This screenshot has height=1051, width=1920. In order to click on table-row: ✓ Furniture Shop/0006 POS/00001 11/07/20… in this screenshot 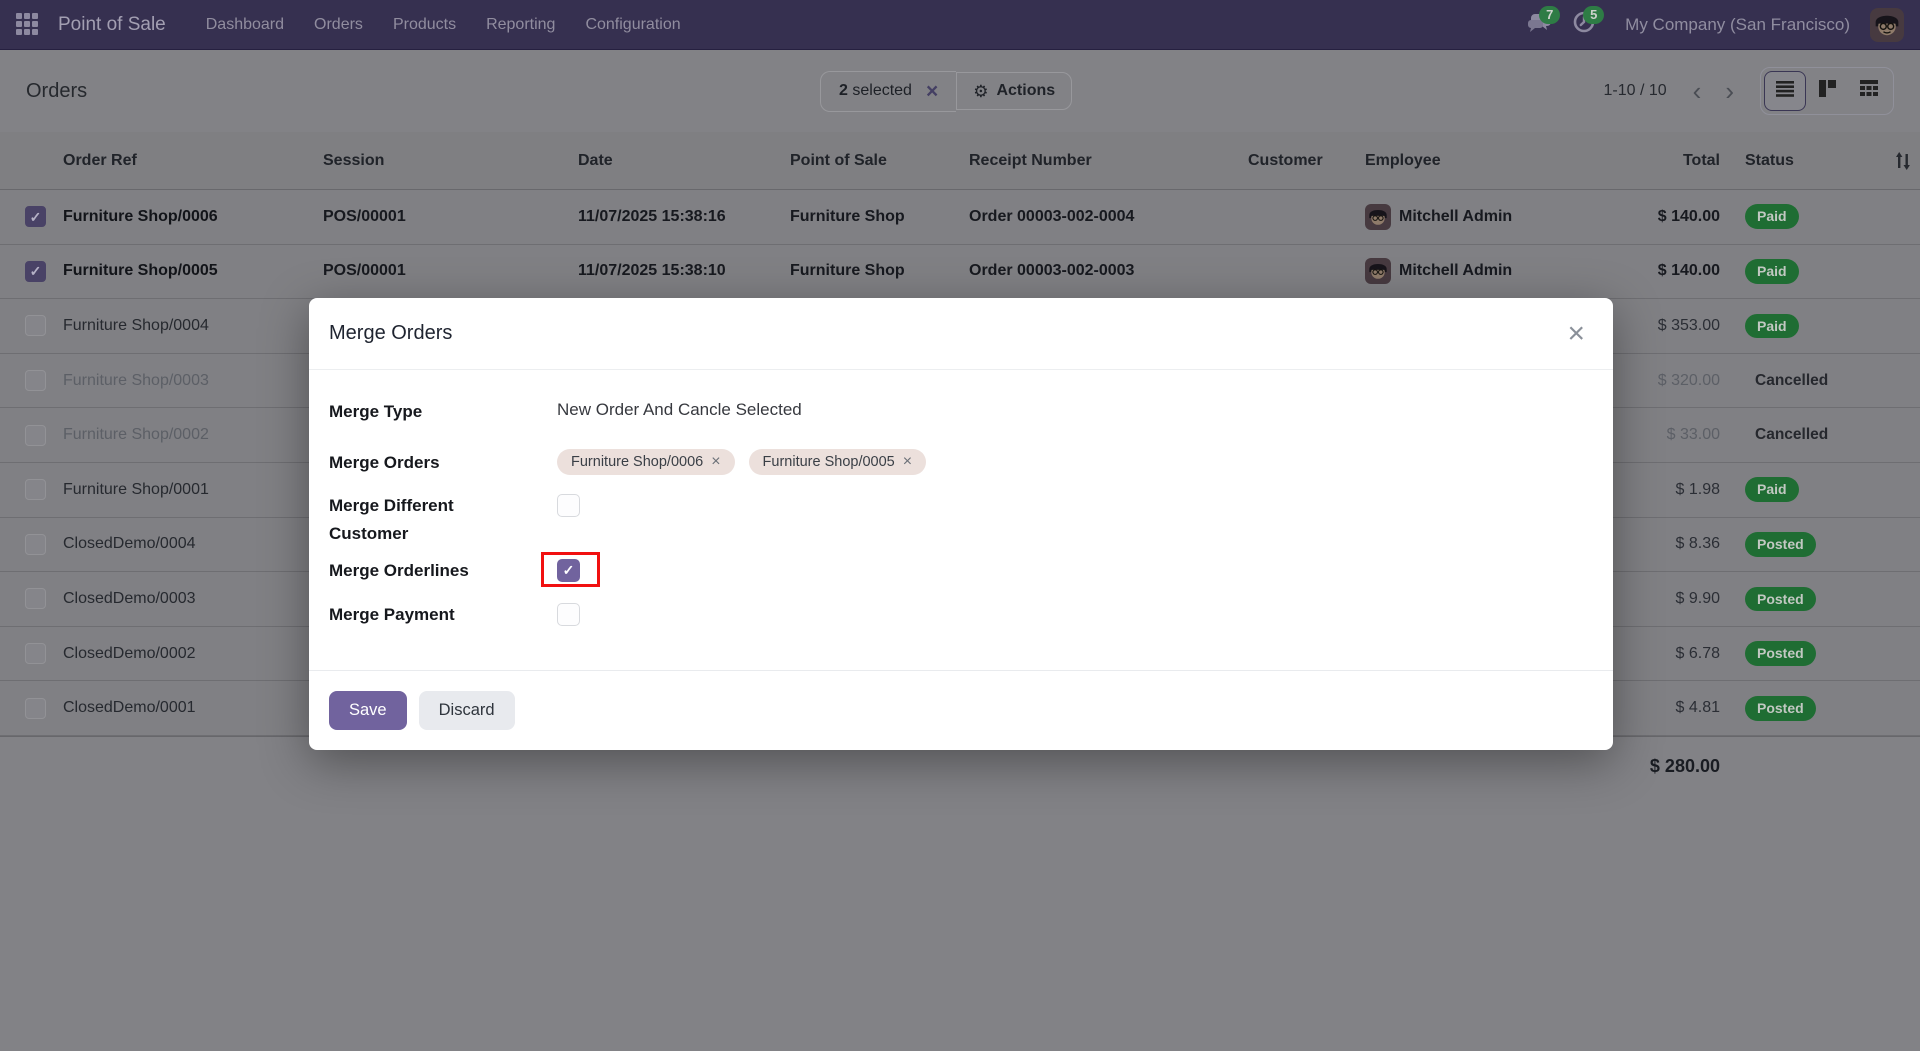, I will do `click(960, 217)`.